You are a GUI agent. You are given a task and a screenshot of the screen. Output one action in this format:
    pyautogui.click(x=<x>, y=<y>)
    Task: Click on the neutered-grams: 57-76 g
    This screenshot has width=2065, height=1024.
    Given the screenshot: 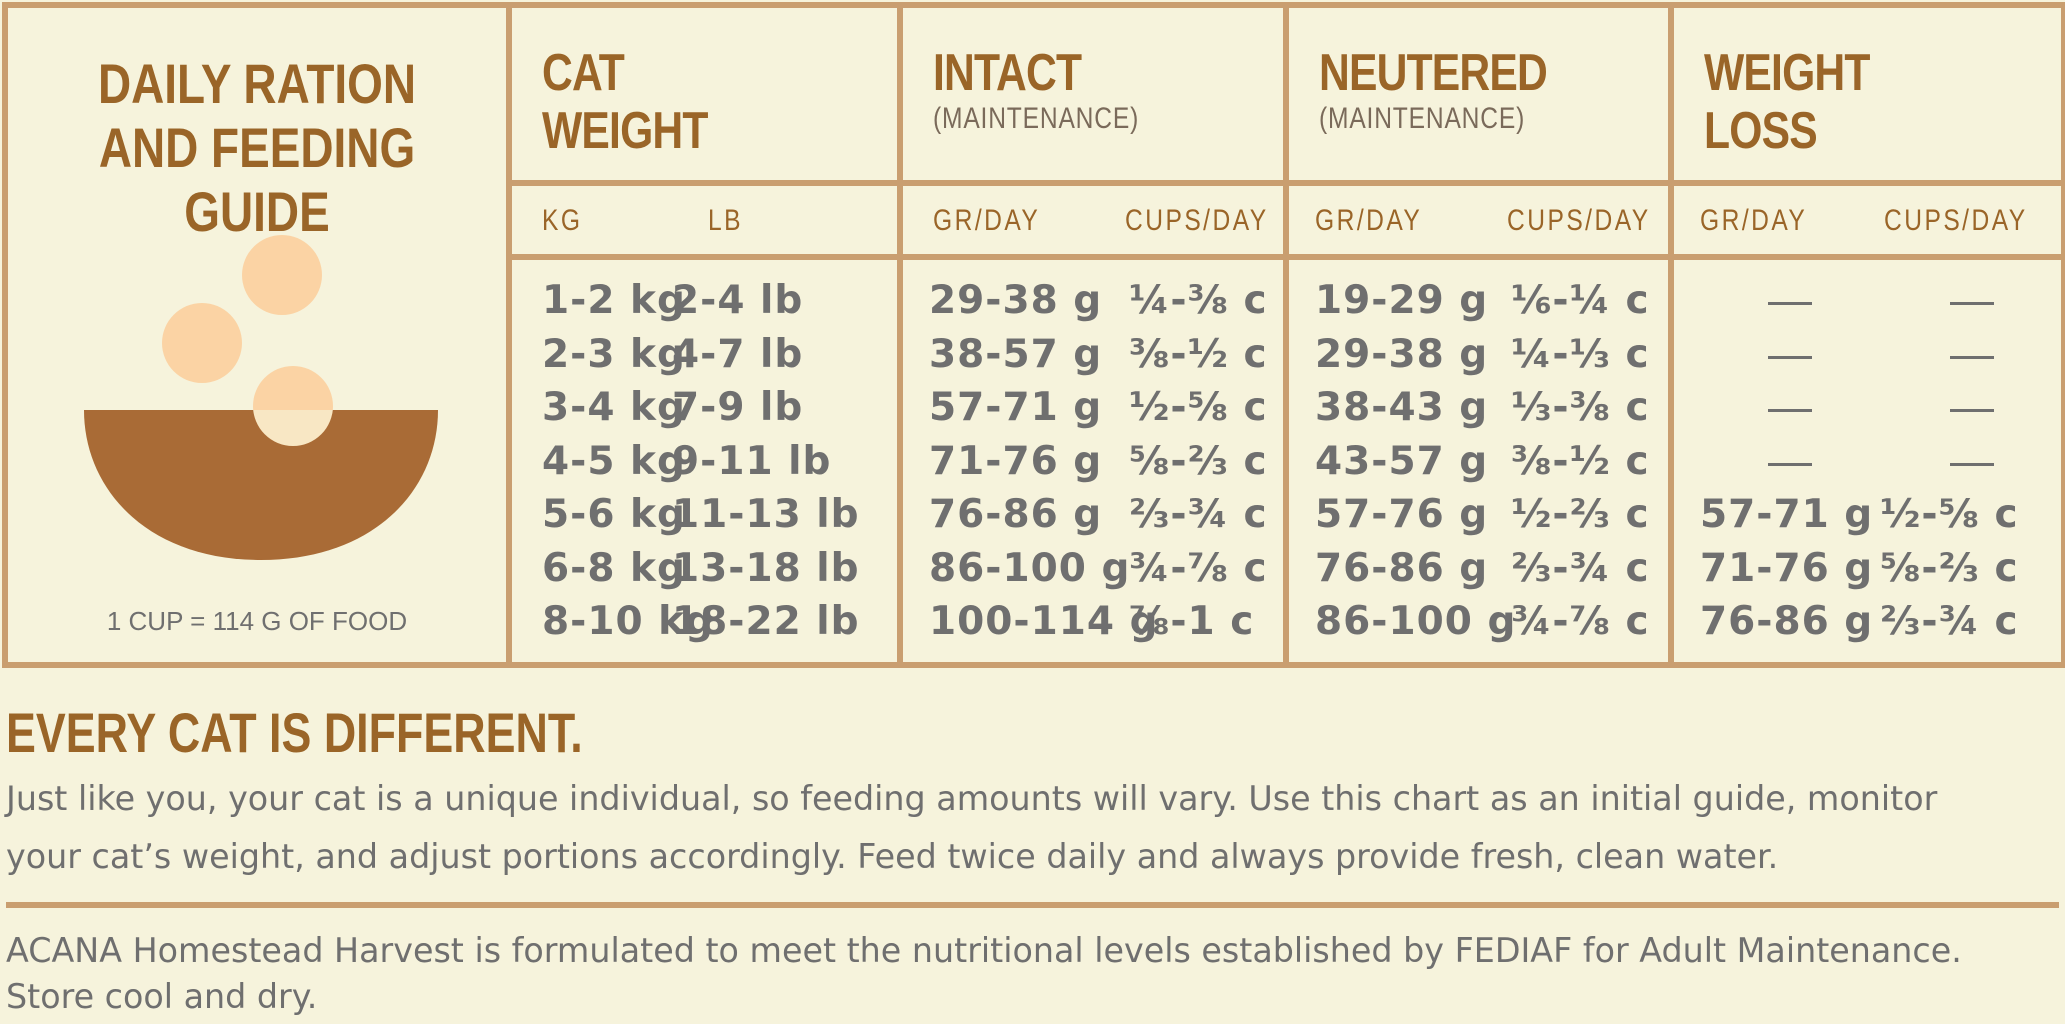 What is the action you would take?
    pyautogui.click(x=1402, y=514)
    